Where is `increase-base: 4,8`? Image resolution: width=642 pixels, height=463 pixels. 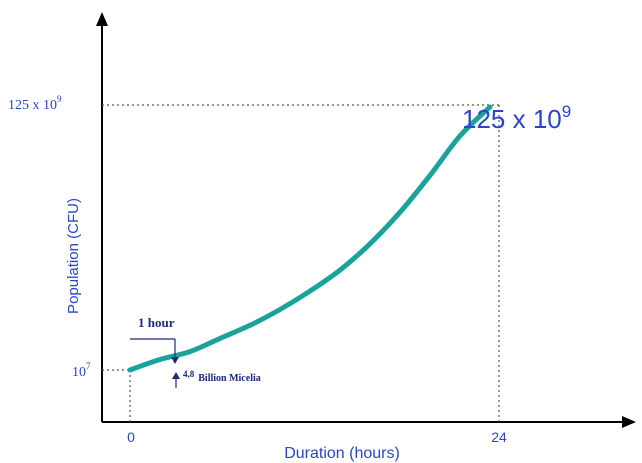 increase-base: 4,8 is located at coordinates (189, 374).